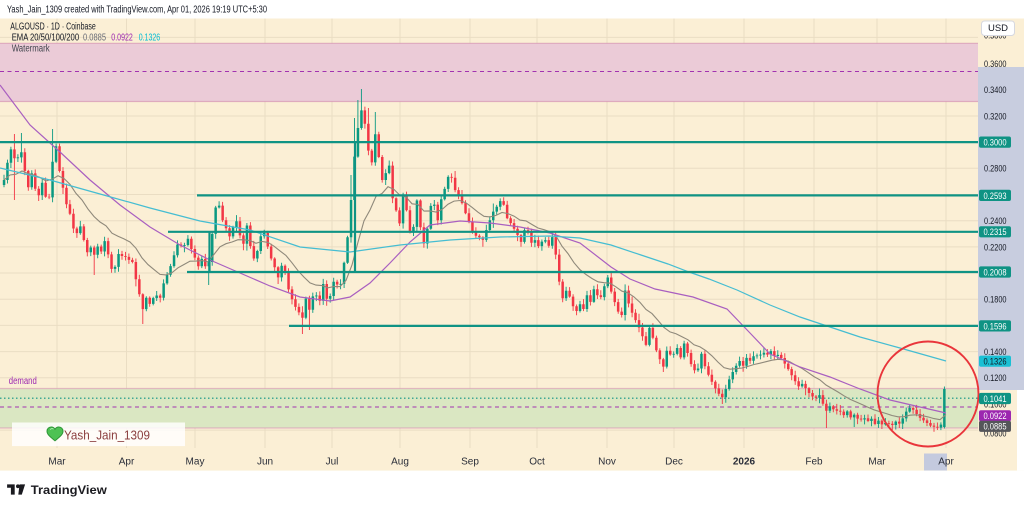 Image resolution: width=1024 pixels, height=509 pixels. What do you see at coordinates (400, 462) in the screenshot?
I see `svg-text: Aug` at bounding box center [400, 462].